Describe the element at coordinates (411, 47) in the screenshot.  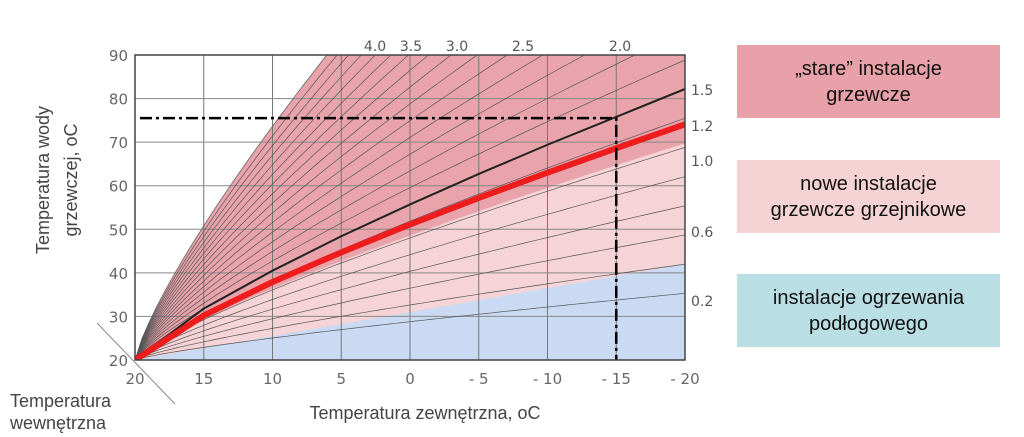
I see `curve-label-top: 3.5` at that location.